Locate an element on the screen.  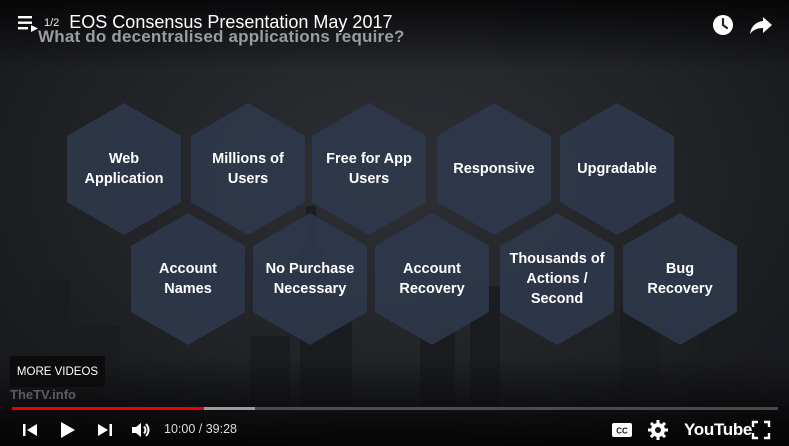
more-videos-button: MORE VIDEOS is located at coordinates (57, 371).